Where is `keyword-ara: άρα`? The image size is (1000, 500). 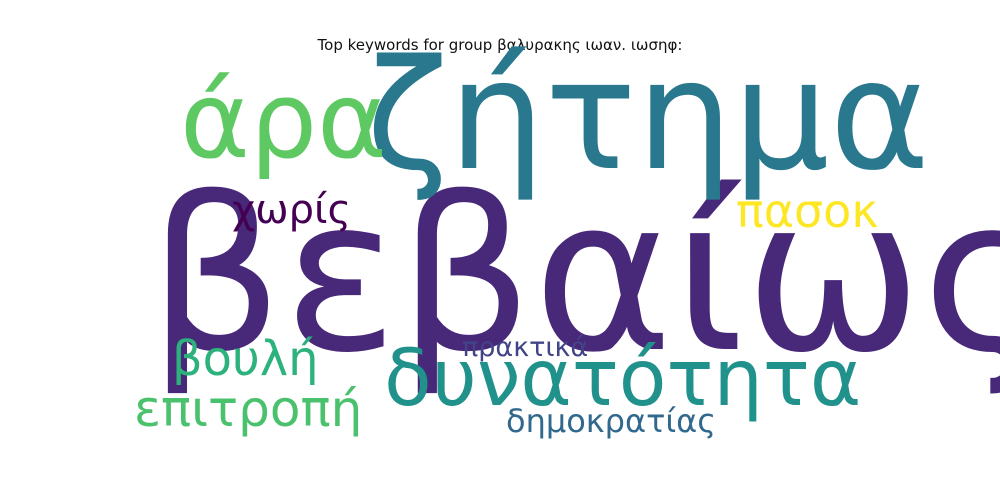
keyword-ara: άρα is located at coordinates (284, 120).